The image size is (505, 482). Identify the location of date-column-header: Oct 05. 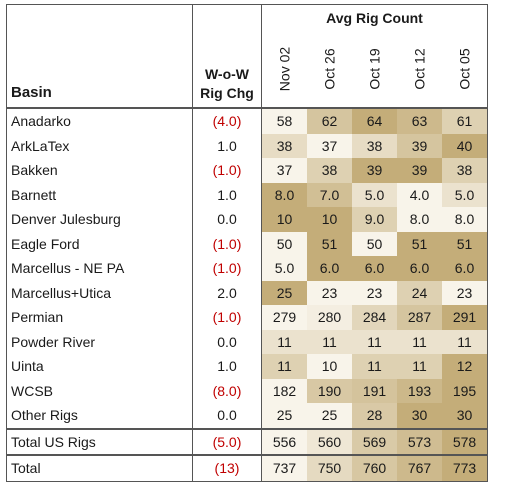
(465, 70).